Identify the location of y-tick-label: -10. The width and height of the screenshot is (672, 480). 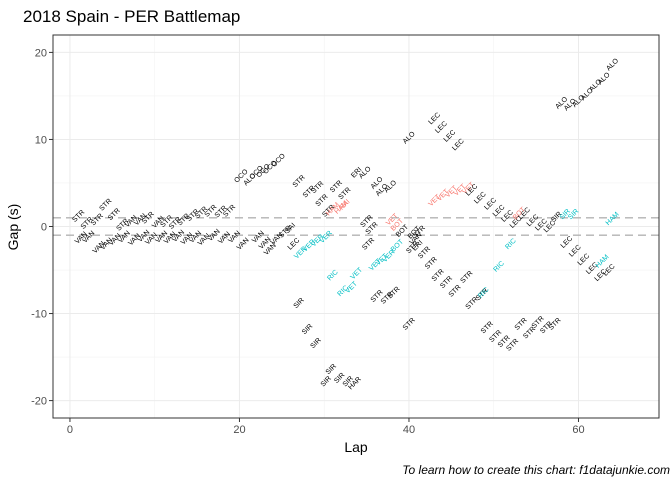
(39, 315).